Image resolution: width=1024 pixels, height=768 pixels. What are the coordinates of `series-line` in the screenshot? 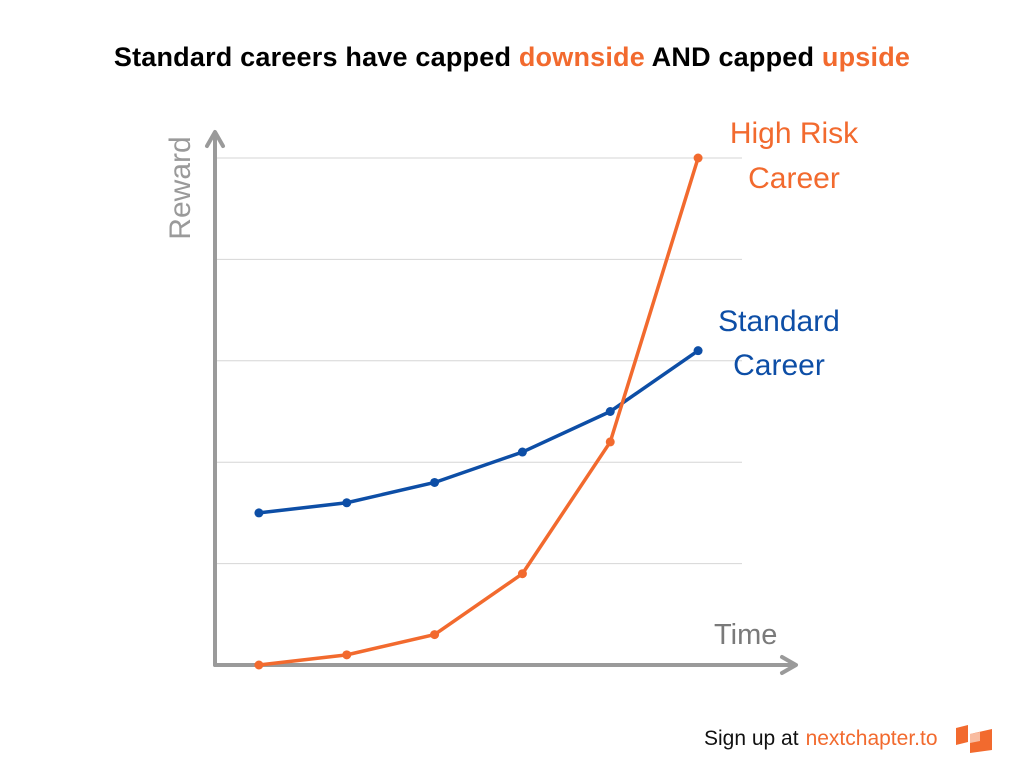 It's located at (478, 431).